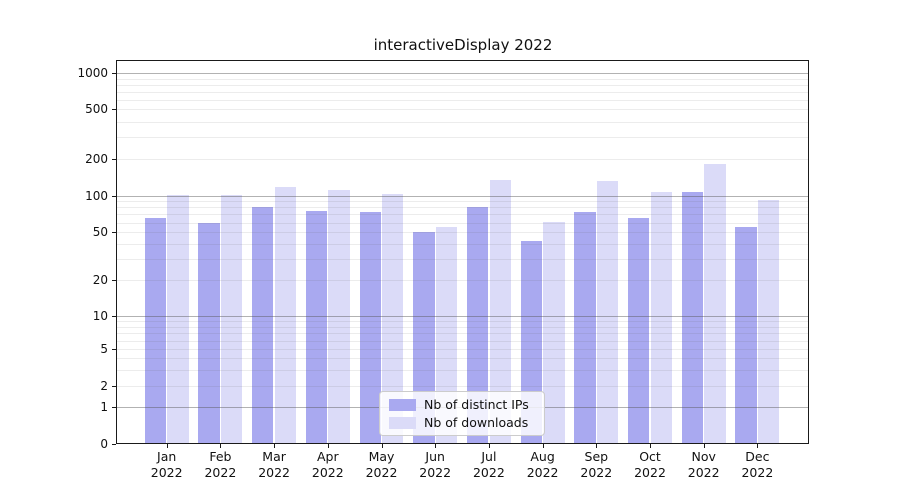 This screenshot has width=900, height=500. Describe the element at coordinates (757, 464) in the screenshot. I see `x-tick-label-dec-2022: Dec 2022` at that location.